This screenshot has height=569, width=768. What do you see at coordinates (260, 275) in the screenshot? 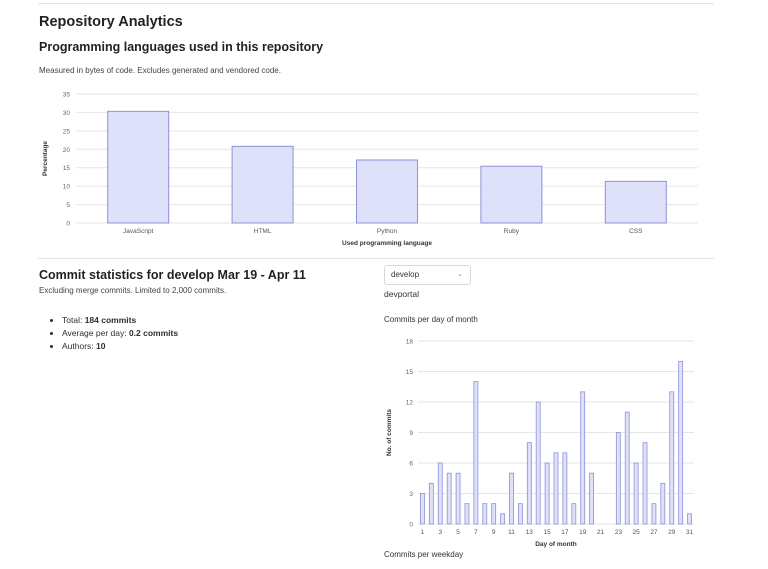
I see `commit-title-date-range: Mar 19 - Apr 11` at bounding box center [260, 275].